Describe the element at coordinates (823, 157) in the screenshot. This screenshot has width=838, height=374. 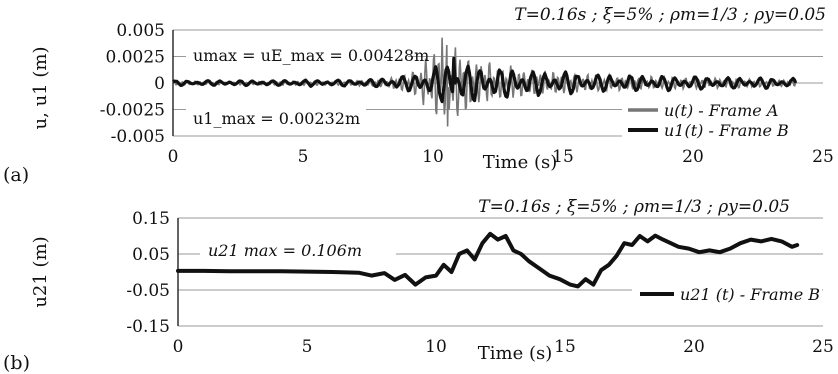
I see `panel-a-x-tick-label: 25` at that location.